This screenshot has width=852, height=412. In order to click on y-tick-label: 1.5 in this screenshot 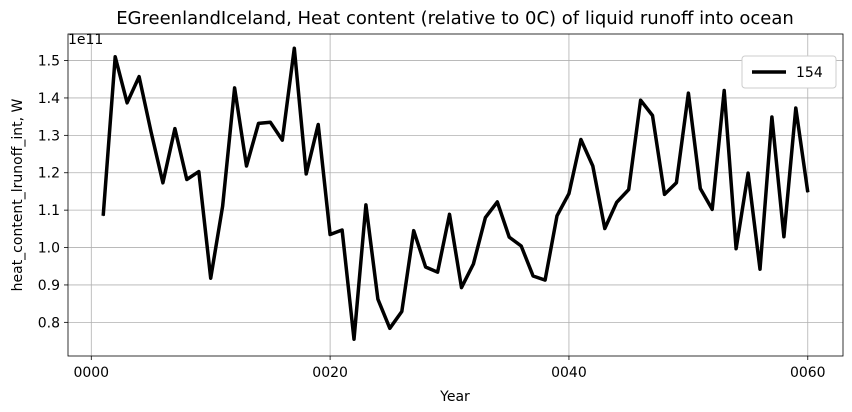, I will do `click(49, 62)`.